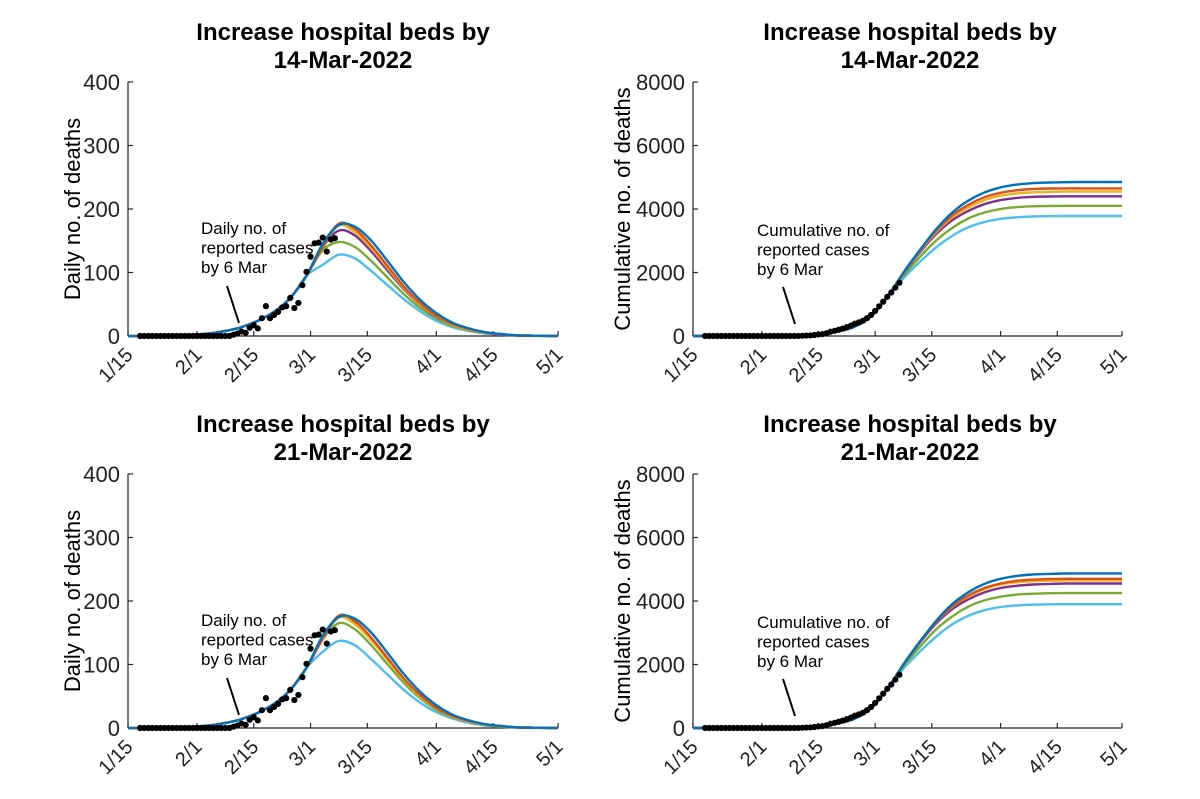  Describe the element at coordinates (813, 250) in the screenshot. I see `annotation-text: reported cases` at that location.